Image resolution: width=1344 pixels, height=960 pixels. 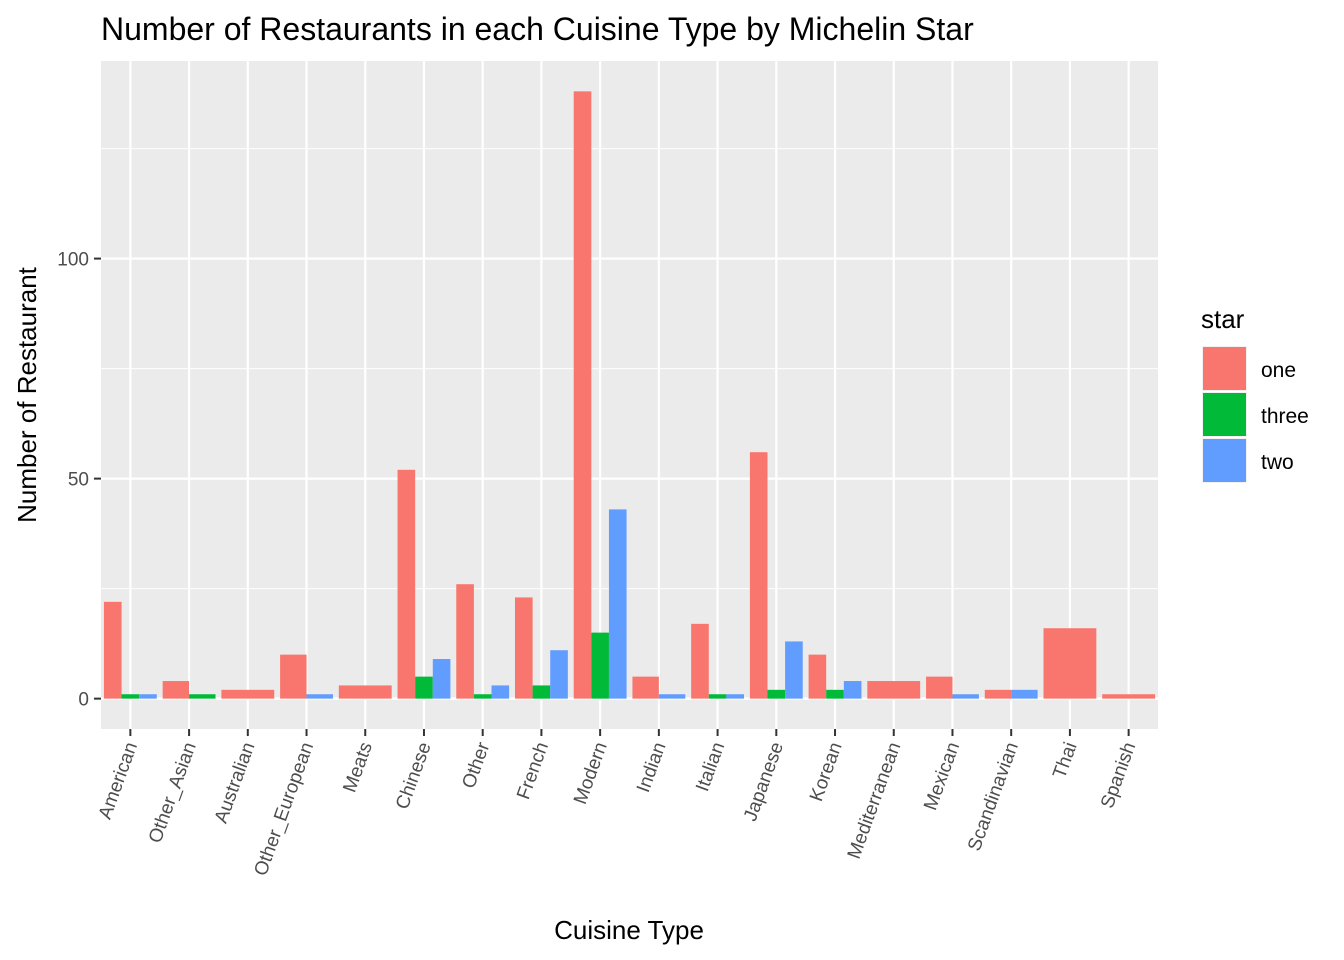 What do you see at coordinates (27, 394) in the screenshot?
I see `y-axis-title: Number of Restaurant` at bounding box center [27, 394].